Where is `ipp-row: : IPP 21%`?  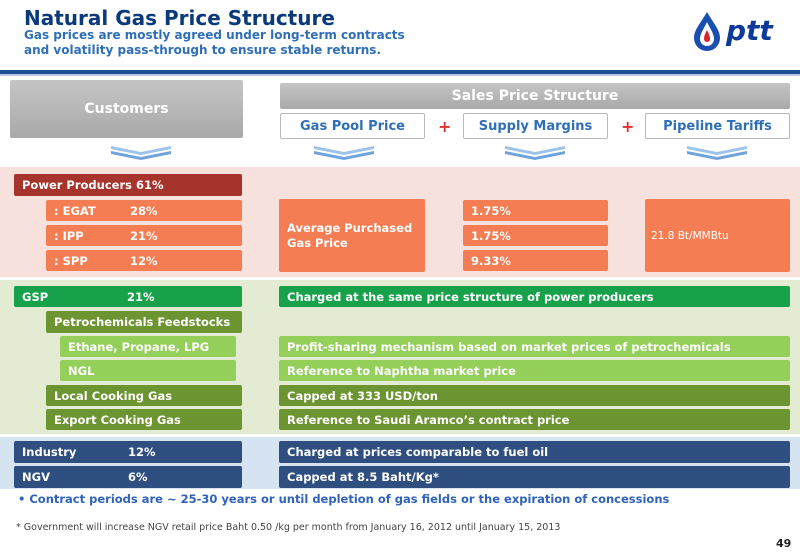
ipp-row: : IPP 21% is located at coordinates (144, 235).